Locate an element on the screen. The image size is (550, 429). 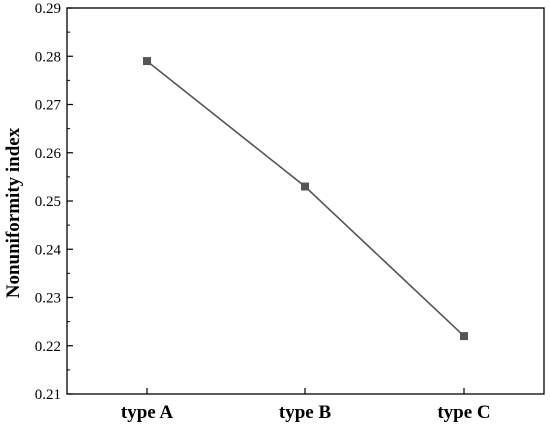
y-tick-label: 0.22 is located at coordinates (48, 347).